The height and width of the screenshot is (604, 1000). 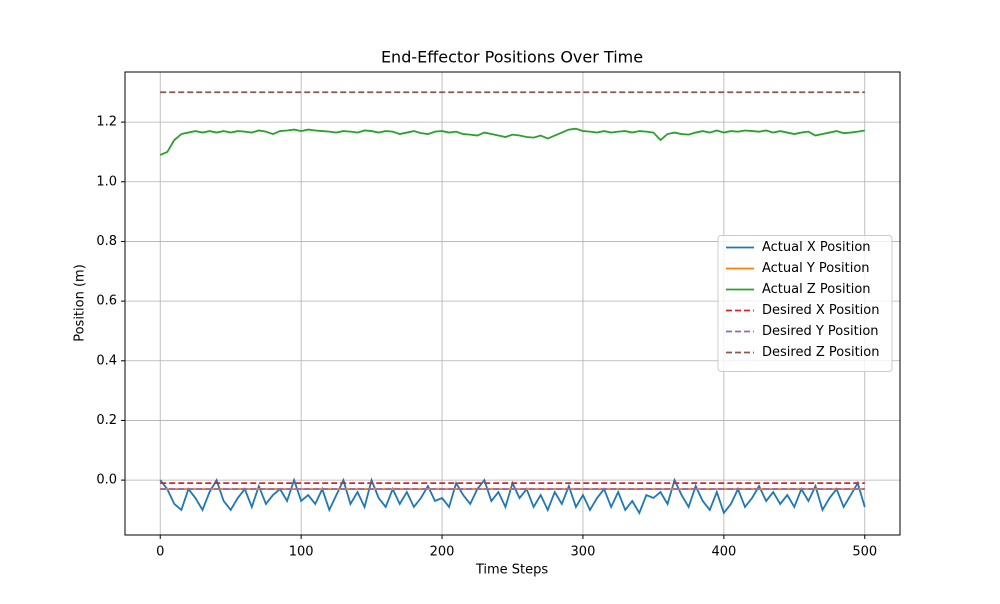 What do you see at coordinates (106, 122) in the screenshot?
I see `y-tick-label: 1.2` at bounding box center [106, 122].